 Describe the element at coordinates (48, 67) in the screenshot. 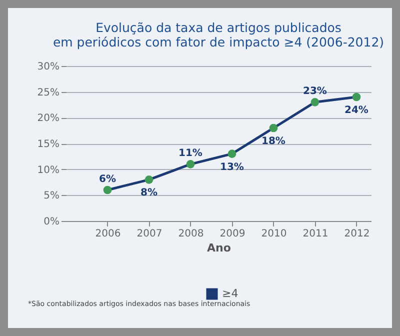

I see `y-tick-label: 30%` at that location.